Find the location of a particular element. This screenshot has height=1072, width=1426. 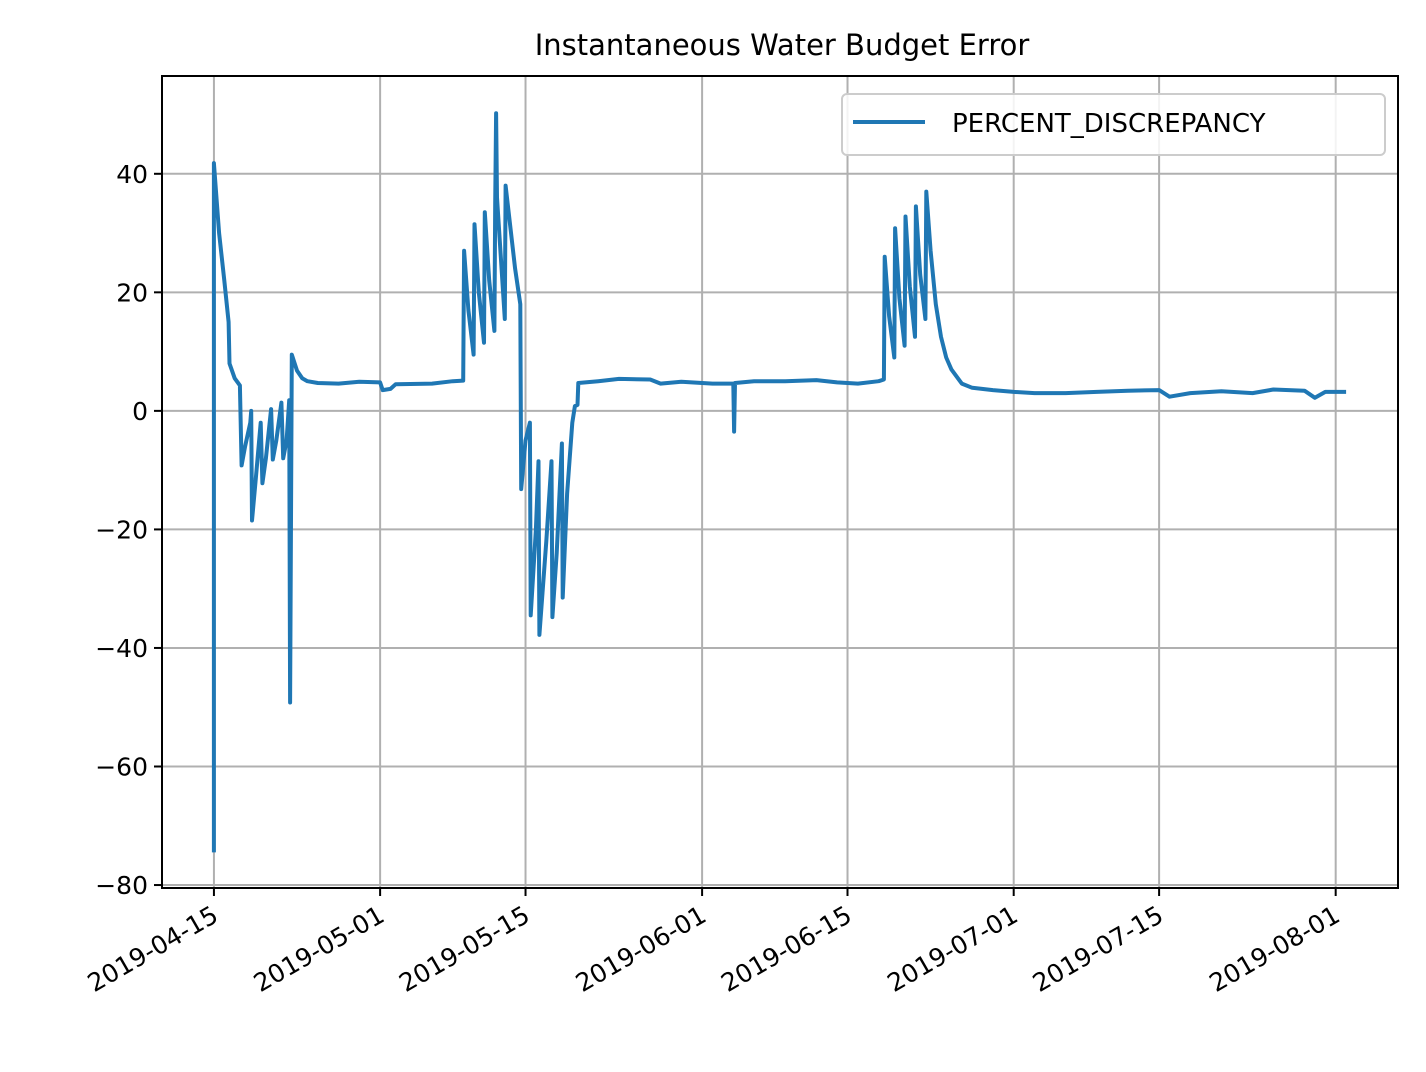

y-tick-label: −60 is located at coordinates (121, 766).